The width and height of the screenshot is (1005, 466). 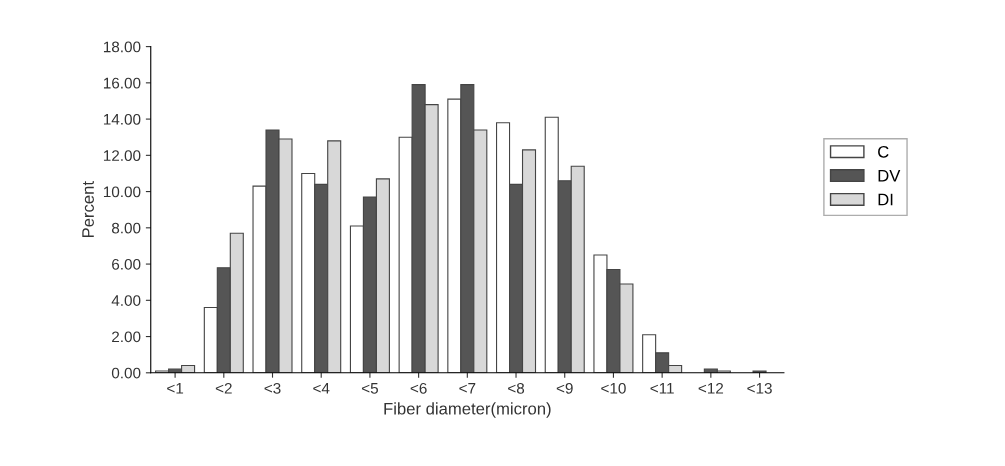 I want to click on x-tick-label: <5, so click(x=369, y=388).